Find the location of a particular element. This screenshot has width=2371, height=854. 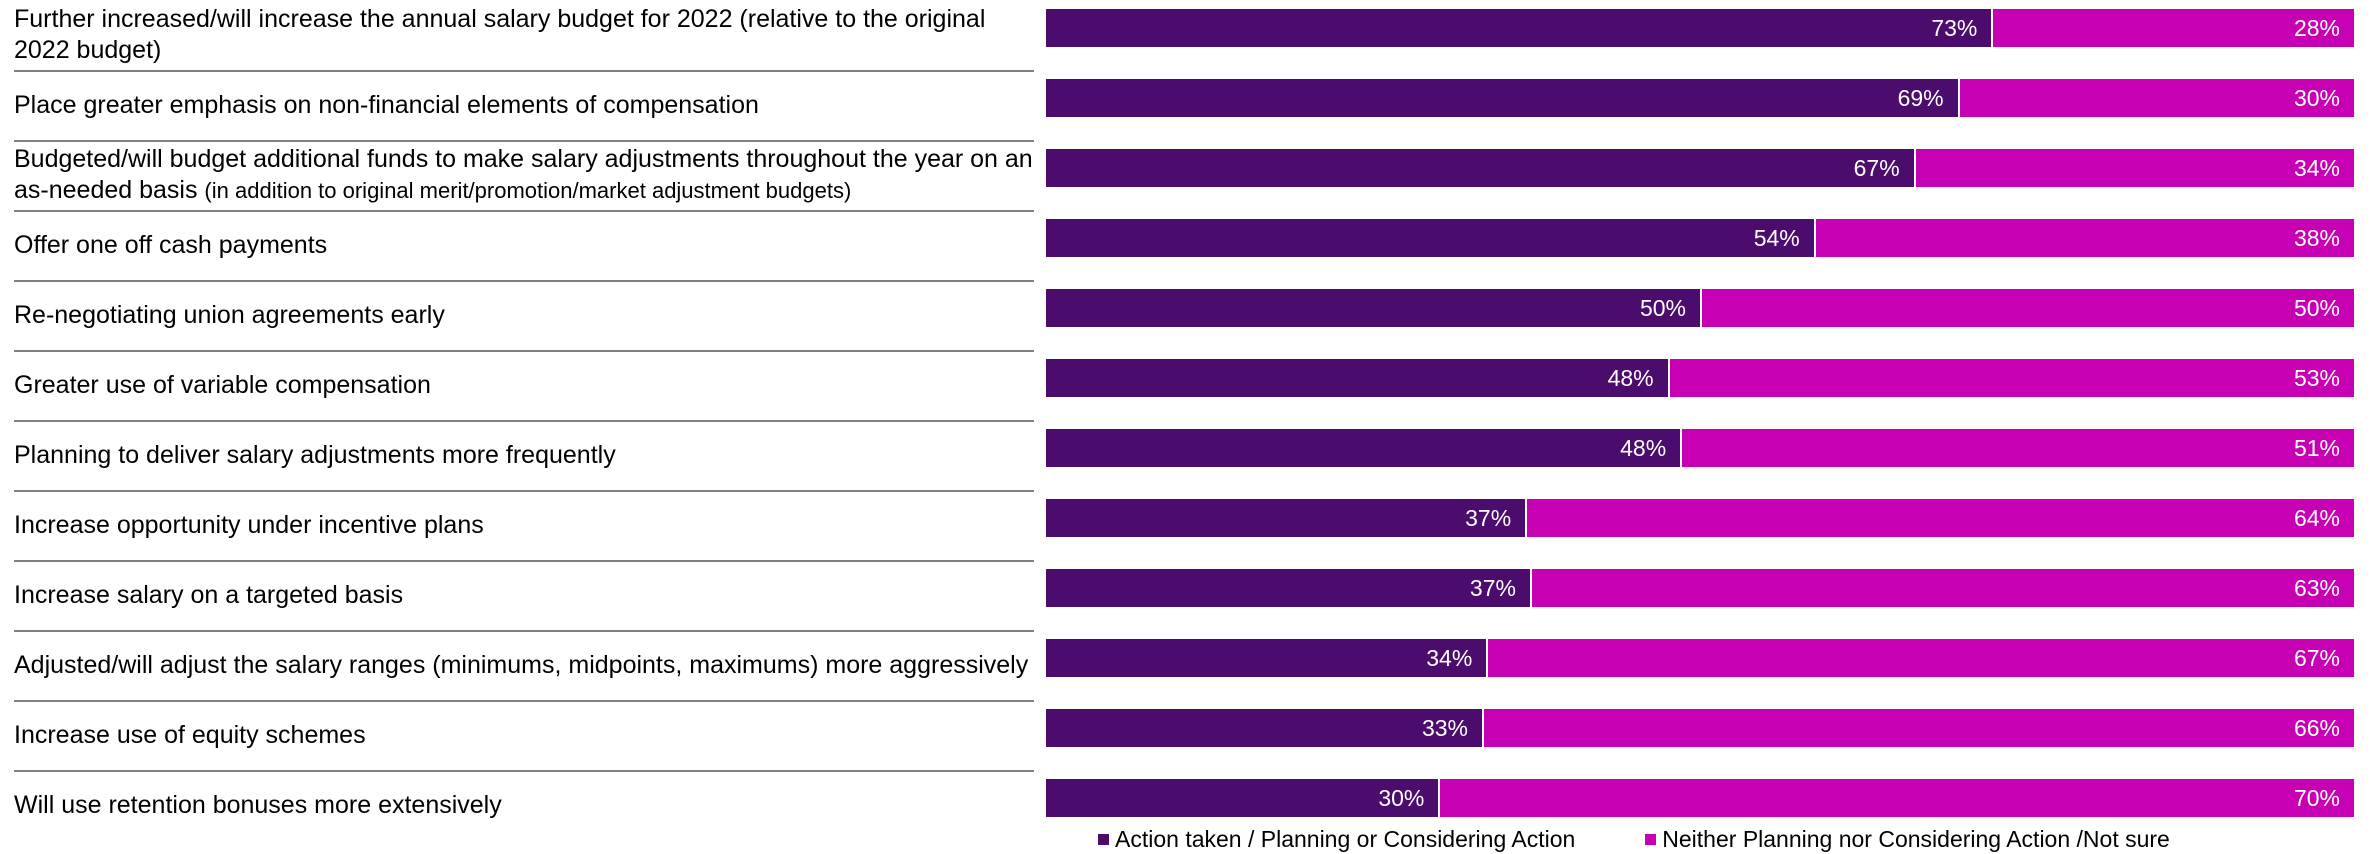

chart-row: Increase use of equity schemes 33% 66% is located at coordinates (1185, 735).